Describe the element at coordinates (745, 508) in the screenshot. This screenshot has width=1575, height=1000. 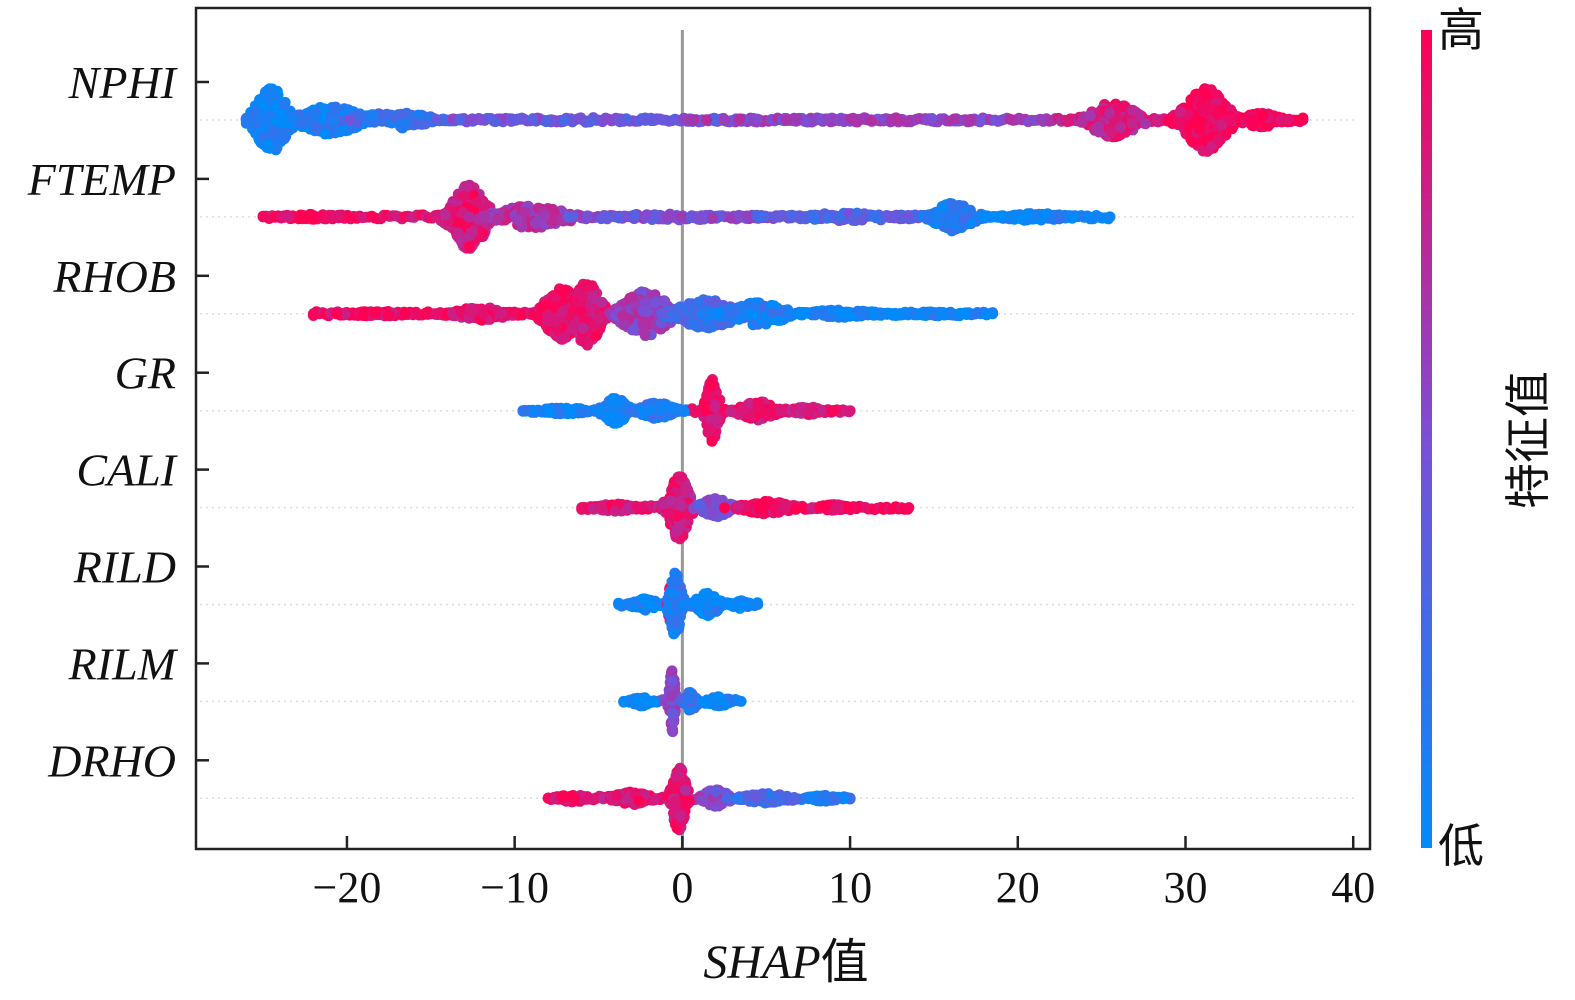
I see `feature-row-cali` at that location.